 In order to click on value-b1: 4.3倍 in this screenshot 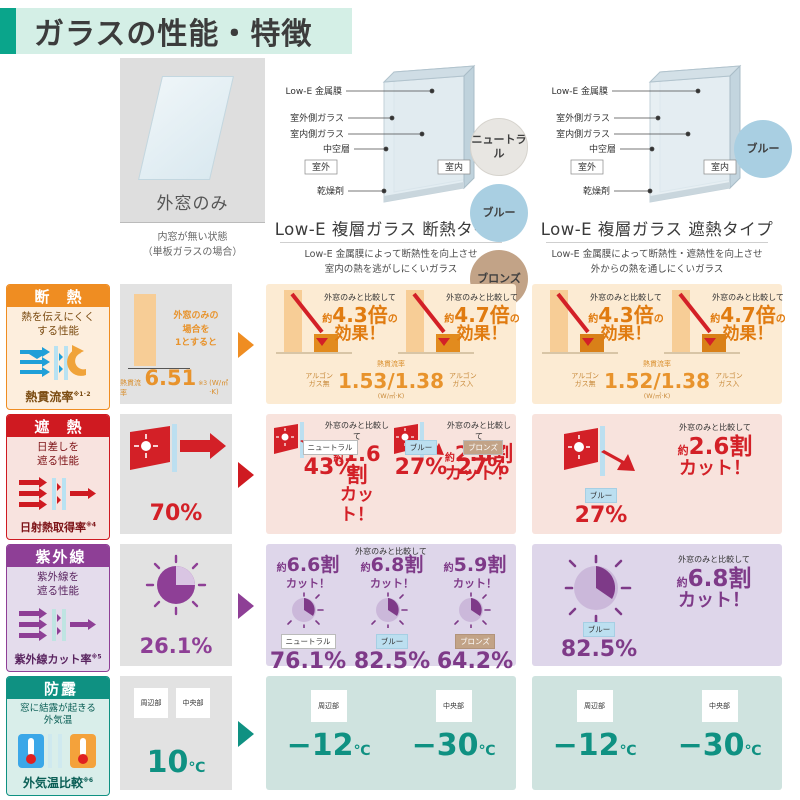, I will do `click(626, 315)`.